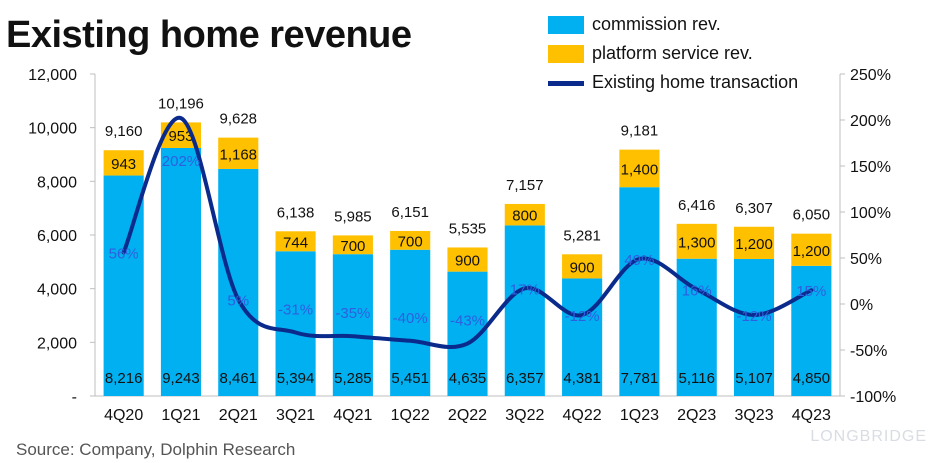 The height and width of the screenshot is (463, 941). What do you see at coordinates (57, 343) in the screenshot?
I see `y-left-tick-label: 2,000` at bounding box center [57, 343].